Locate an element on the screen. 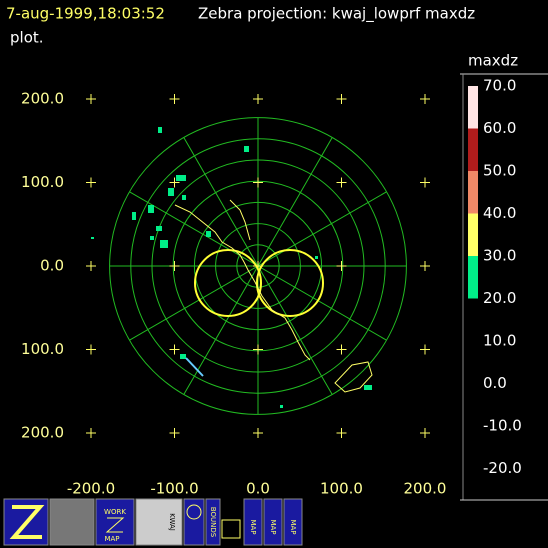 This screenshot has width=548, height=548. title: Zebra projection: kwaj_lowprf maxdz is located at coordinates (336, 14).